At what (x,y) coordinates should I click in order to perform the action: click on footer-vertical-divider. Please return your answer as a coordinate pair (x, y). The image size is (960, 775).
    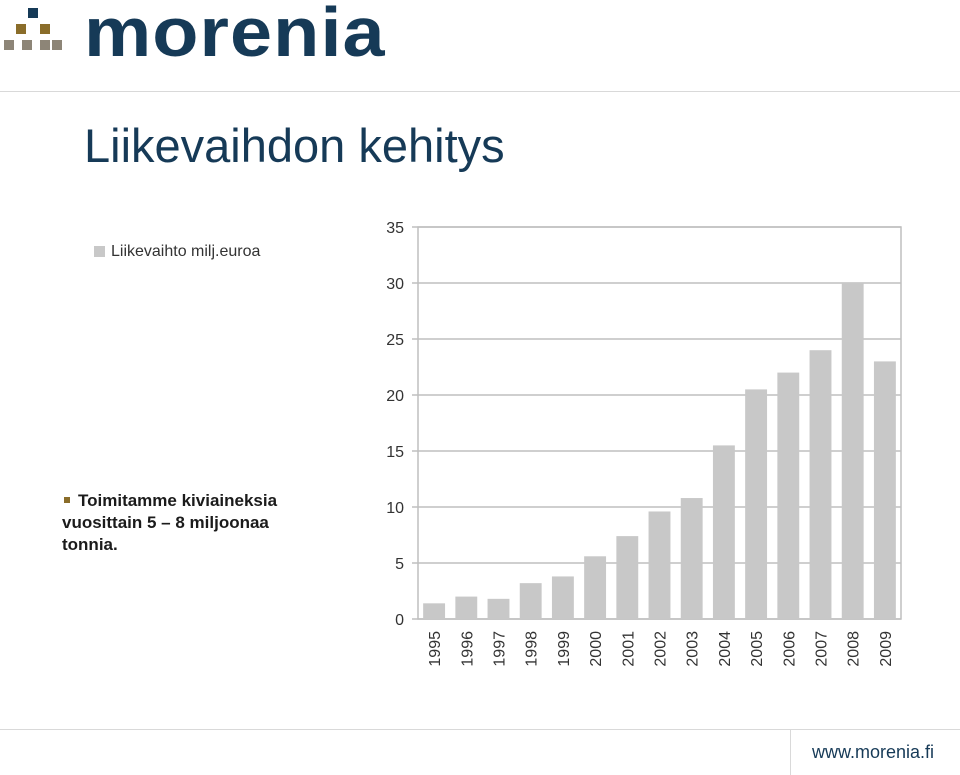
    Looking at the image, I should click on (790, 752).